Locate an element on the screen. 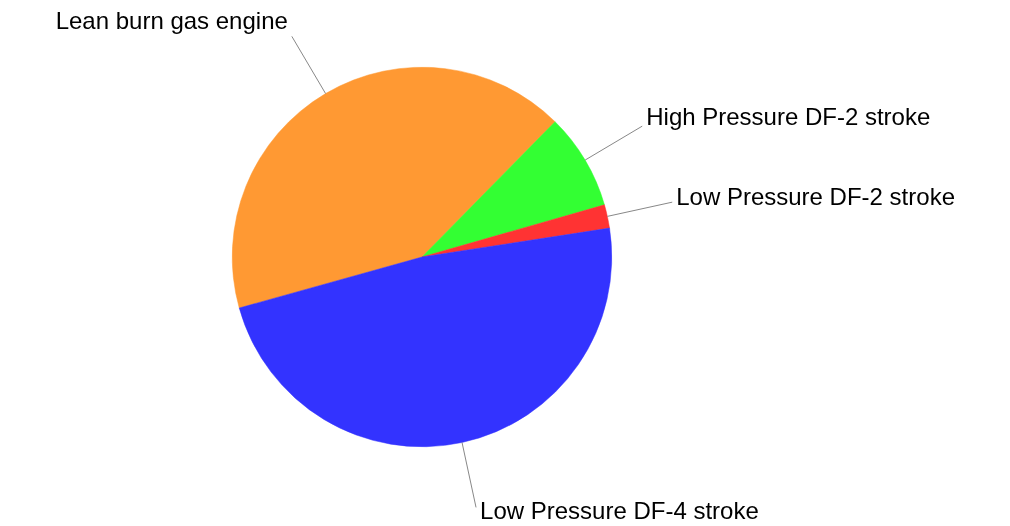  slice-label: Low Pressure DF-2 stroke is located at coordinates (815, 197).